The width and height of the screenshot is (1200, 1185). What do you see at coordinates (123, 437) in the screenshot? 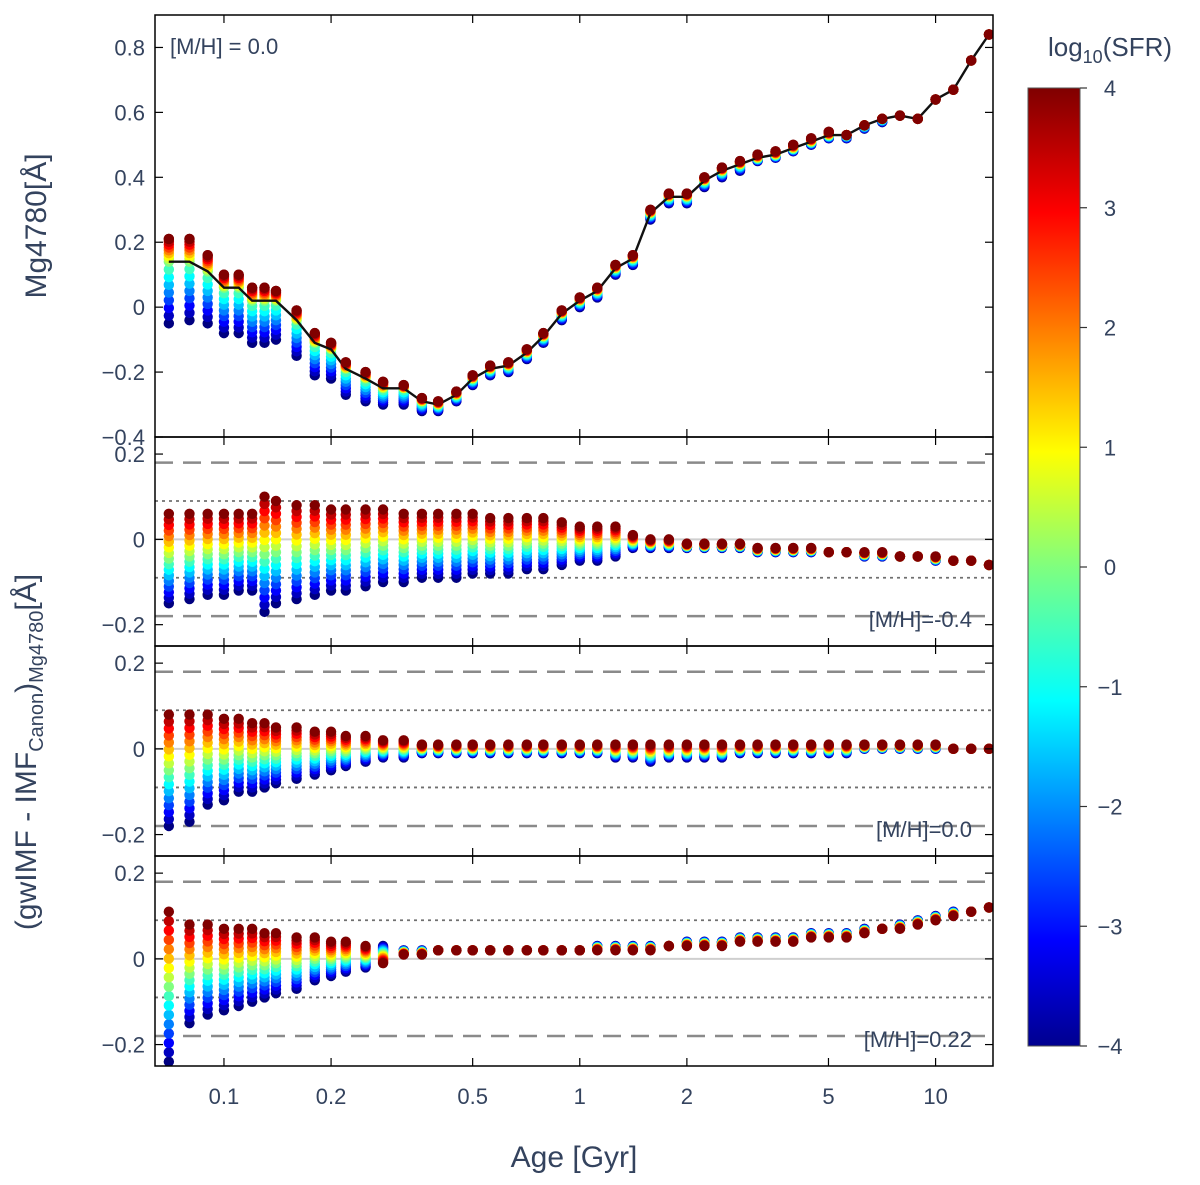
I see `ytick-label: −0.4` at bounding box center [123, 437].